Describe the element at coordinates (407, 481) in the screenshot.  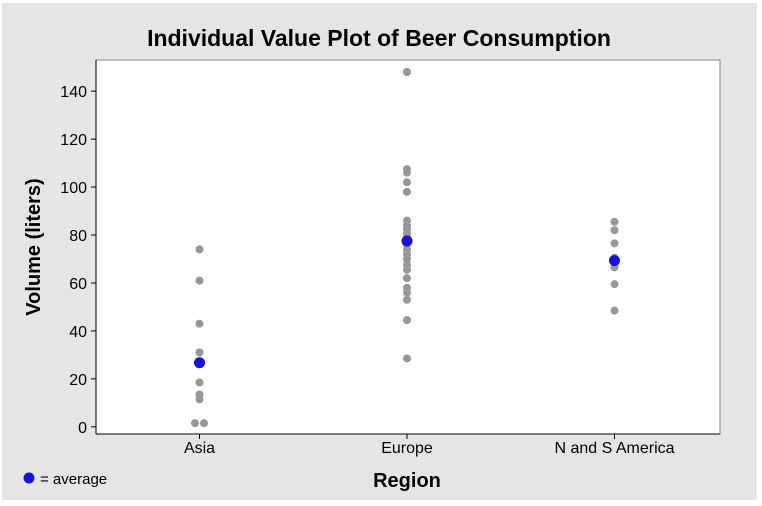
I see `x-axis-label: Region` at that location.